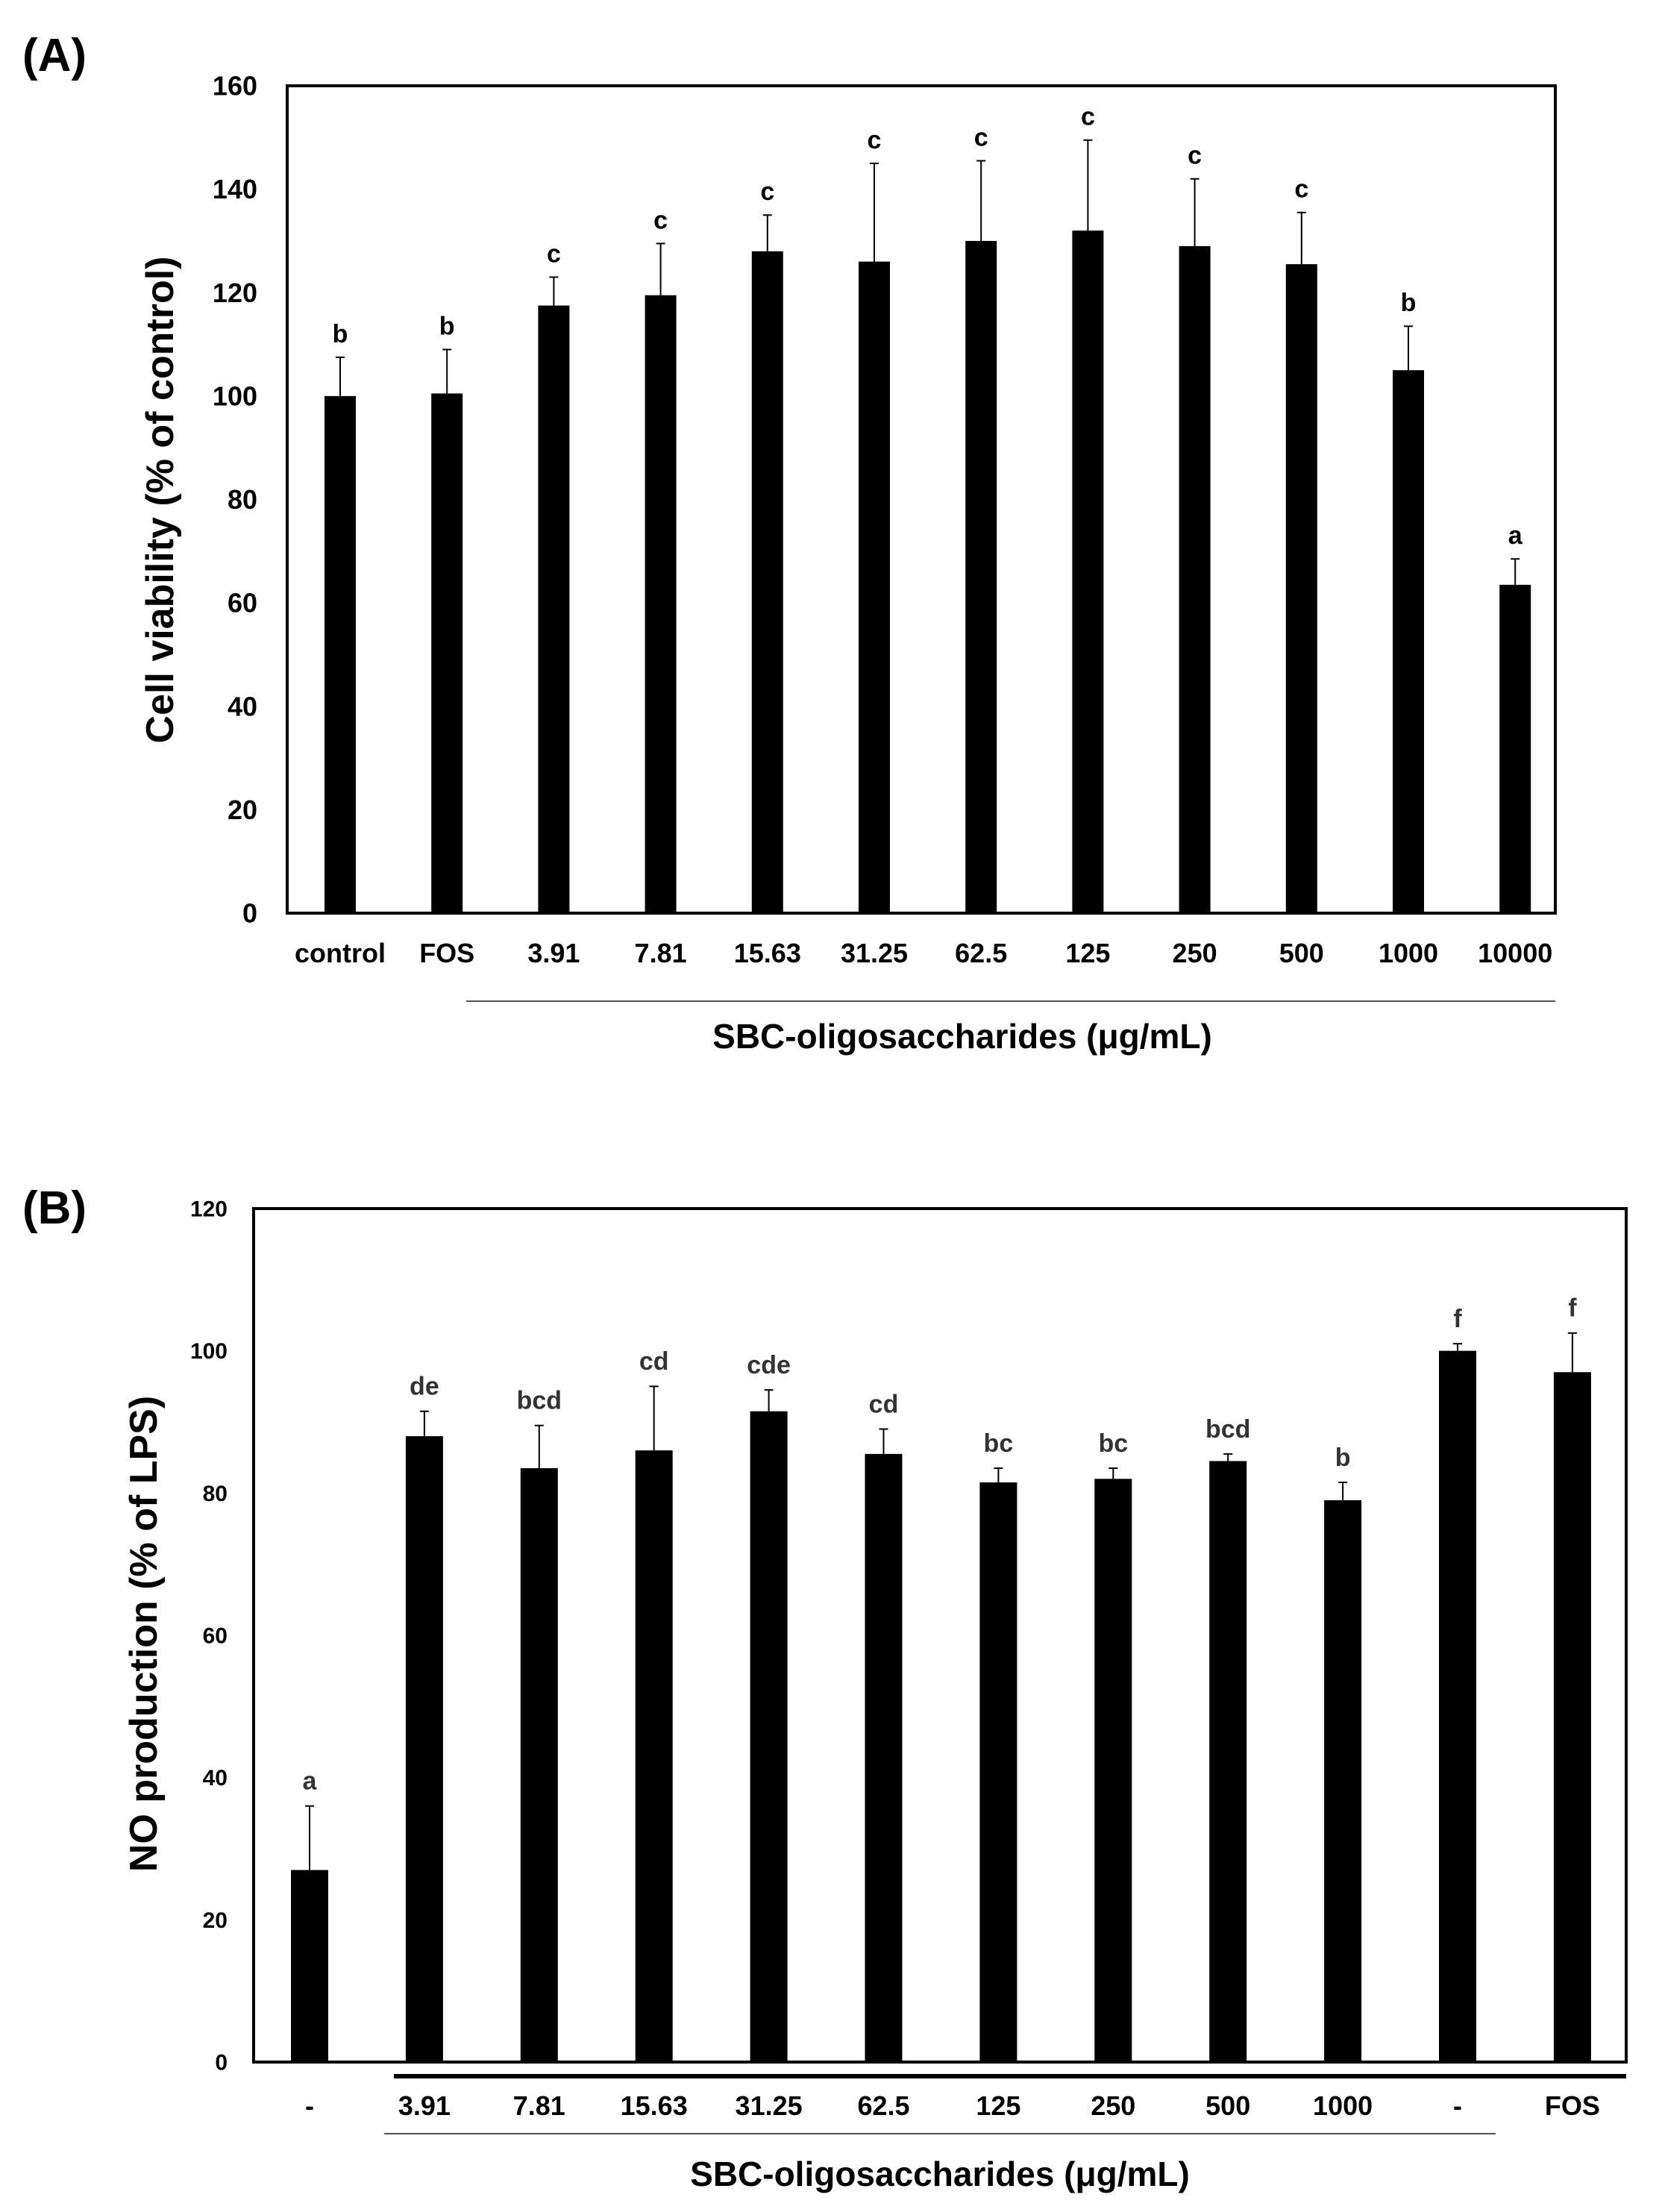 The image size is (1662, 2212). What do you see at coordinates (553, 953) in the screenshot?
I see `panel-a-x-tick-label: 3.91` at bounding box center [553, 953].